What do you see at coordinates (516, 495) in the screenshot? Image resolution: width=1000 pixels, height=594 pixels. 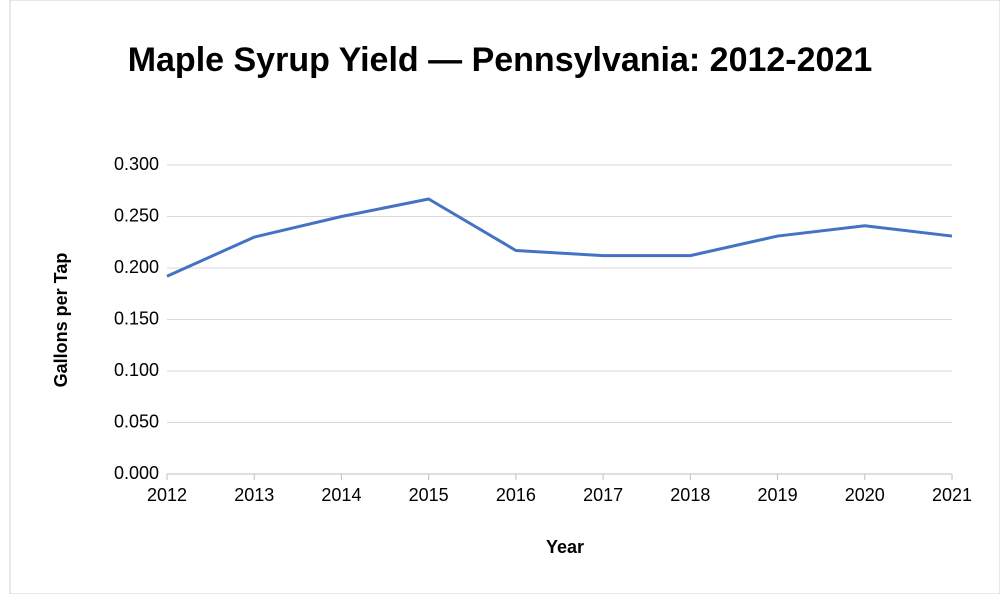 I see `x-tick-label: 2016` at bounding box center [516, 495].